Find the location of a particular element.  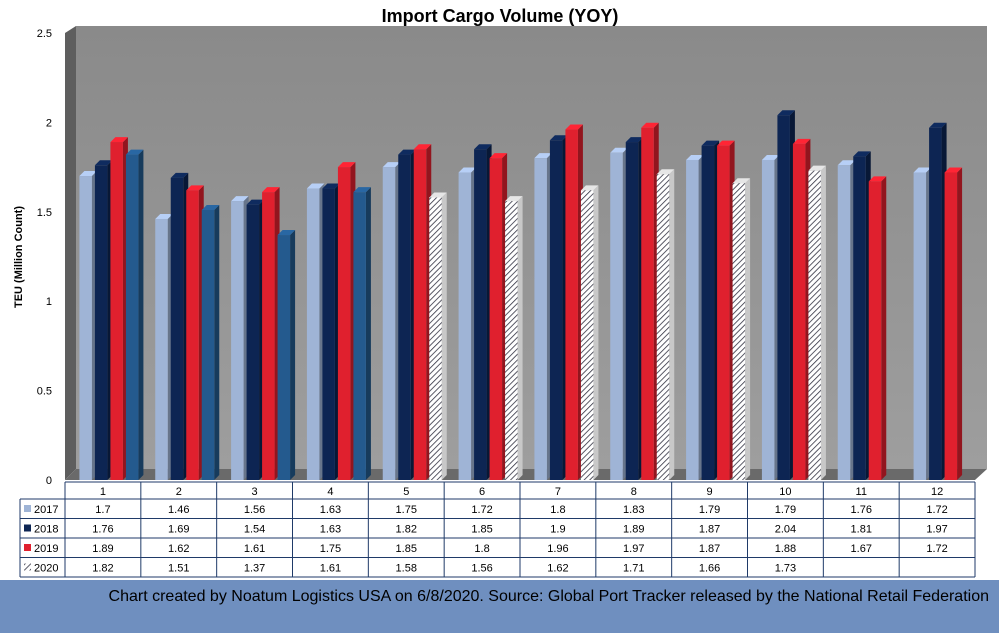

category-label: 7 is located at coordinates (558, 492).